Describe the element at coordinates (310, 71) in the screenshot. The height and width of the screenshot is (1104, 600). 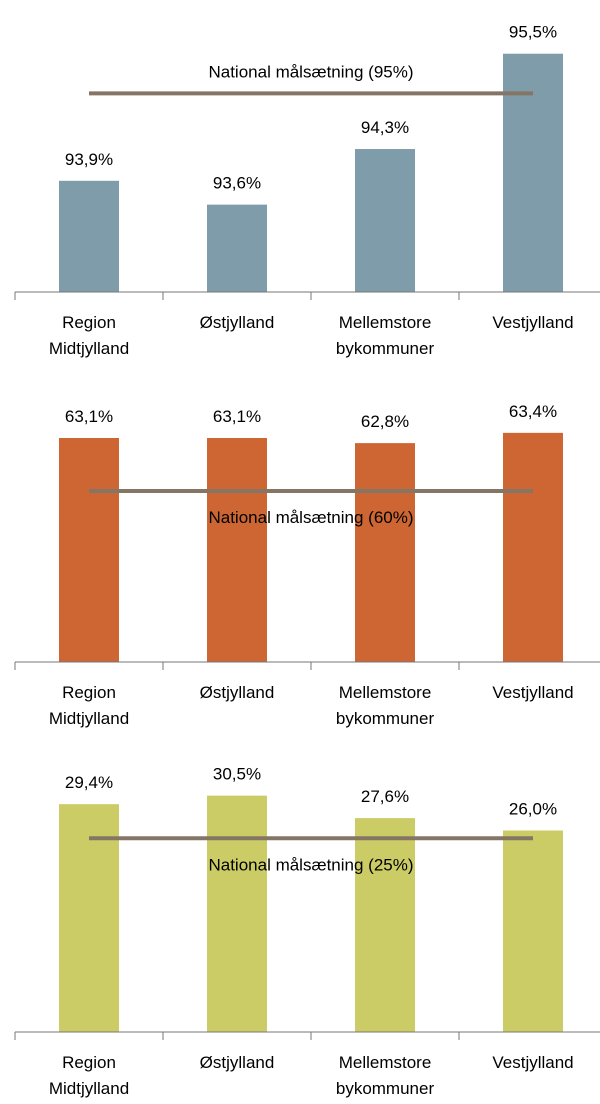
I see `target-label: National målsætning (95%)` at that location.